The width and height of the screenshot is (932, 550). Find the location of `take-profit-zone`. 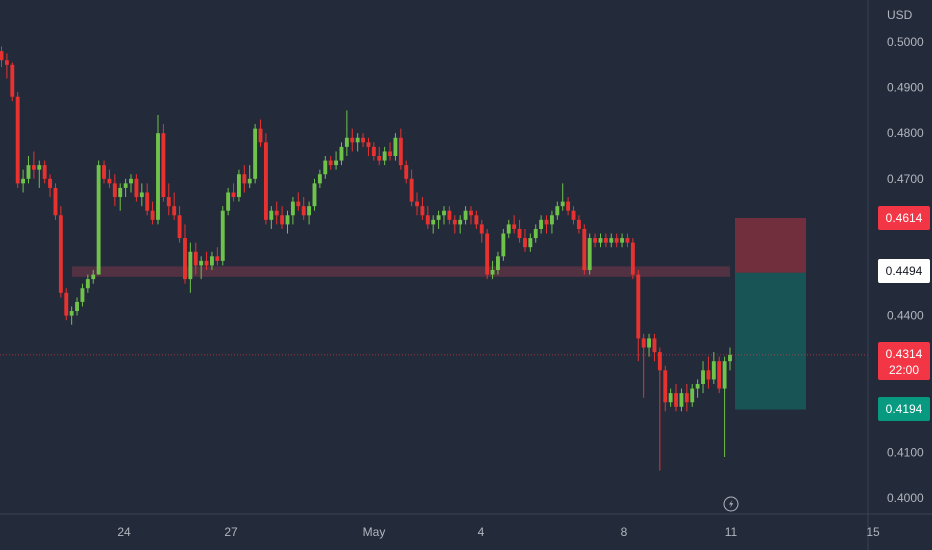

take-profit-zone is located at coordinates (770, 341).